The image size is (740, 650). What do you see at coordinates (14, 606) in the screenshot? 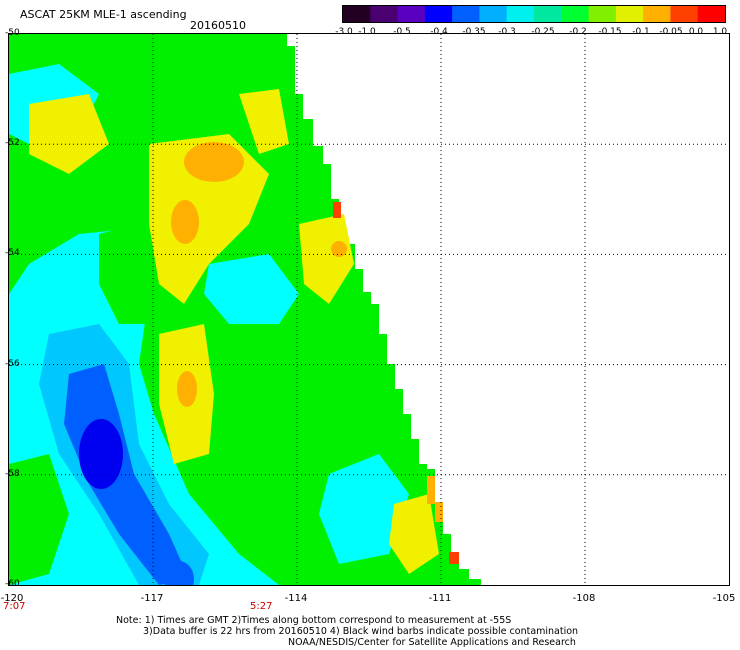
I see `time-label-left: 7:07` at bounding box center [14, 606].